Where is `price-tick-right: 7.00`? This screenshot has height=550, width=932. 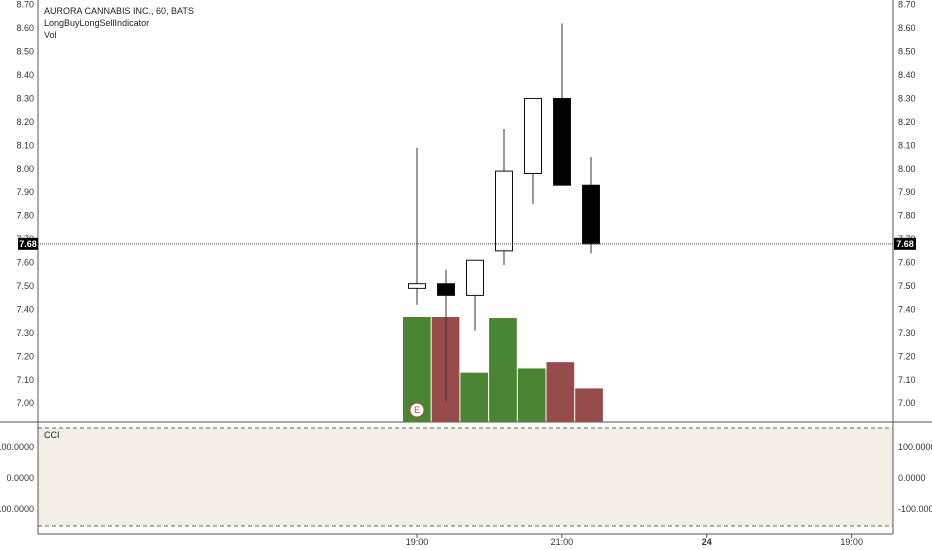
price-tick-right: 7.00 is located at coordinates (907, 403).